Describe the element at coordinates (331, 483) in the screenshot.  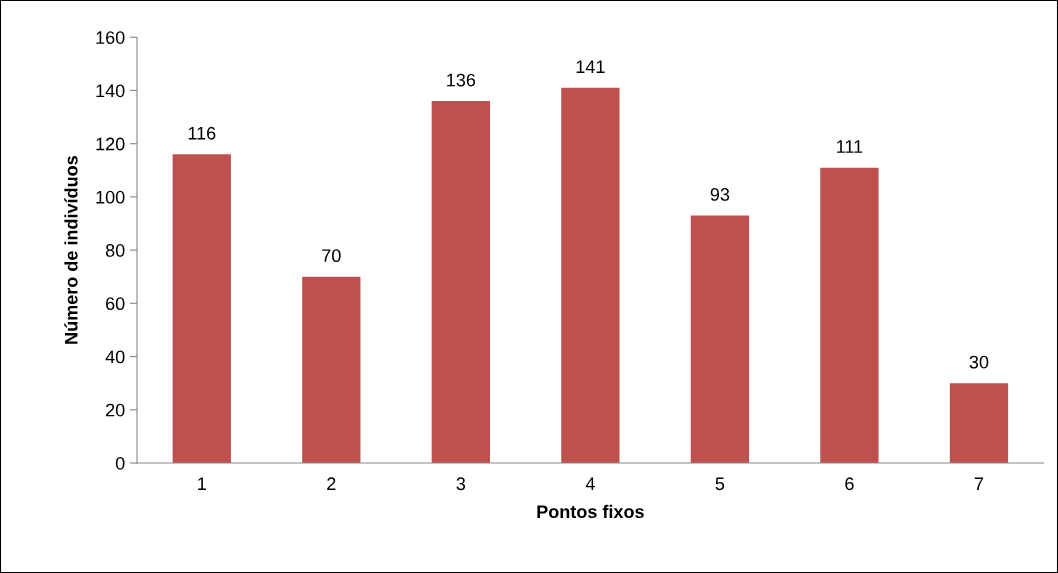
I see `x-tick-label: 2` at that location.